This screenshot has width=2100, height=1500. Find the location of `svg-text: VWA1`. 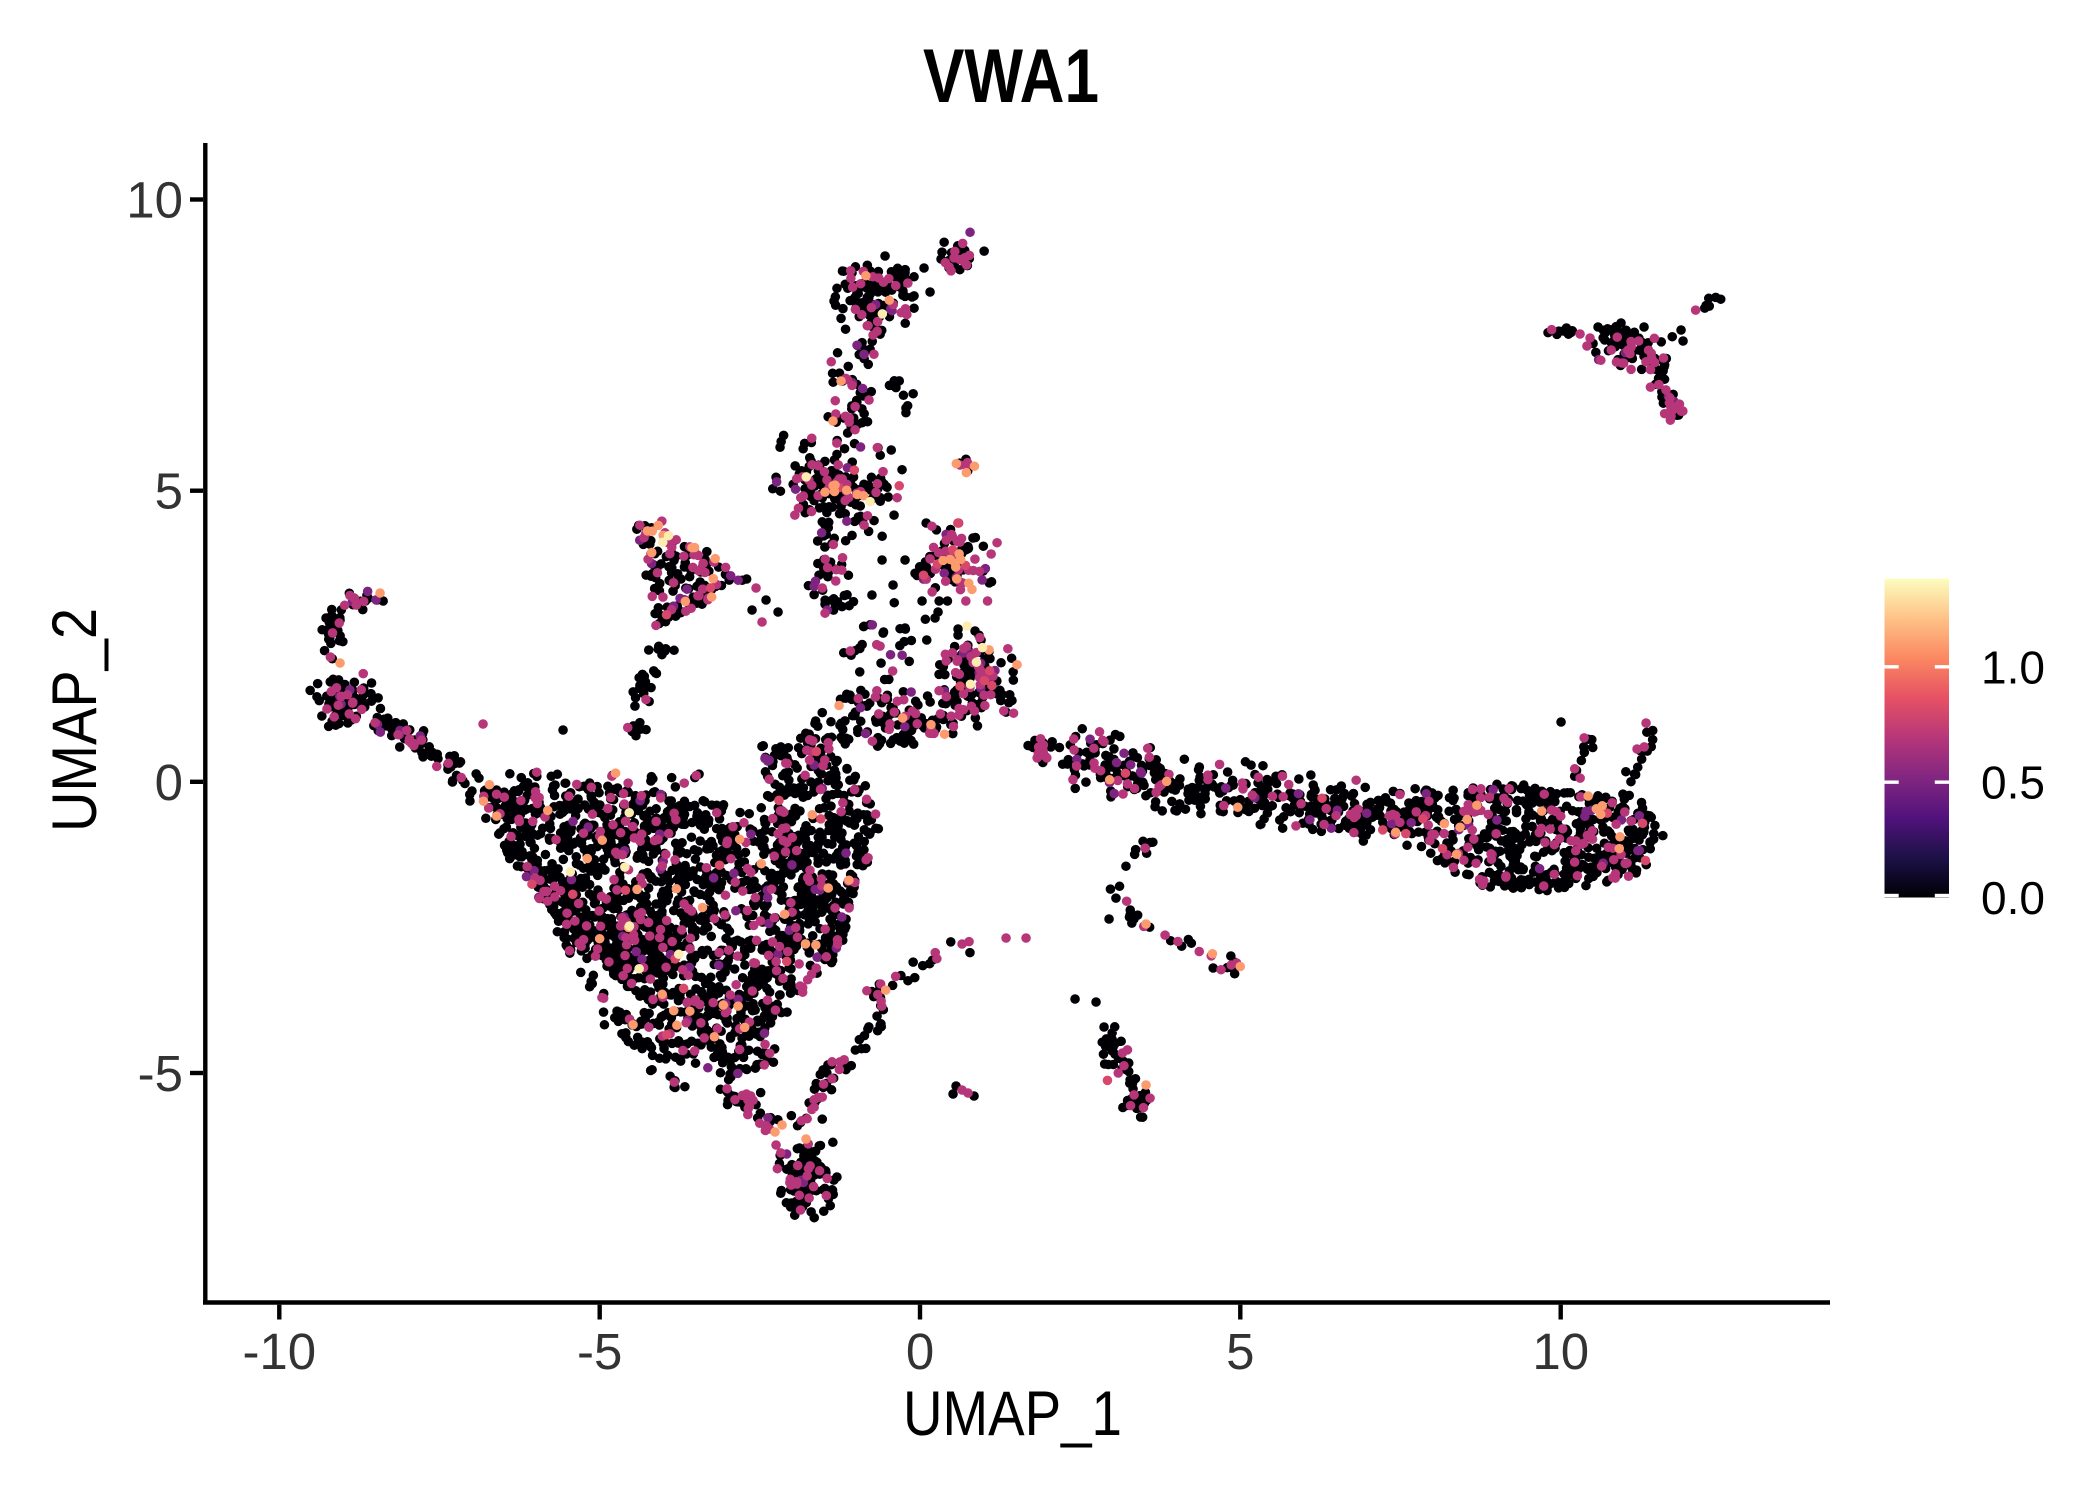

svg-text: VWA1 is located at coordinates (1011, 76).